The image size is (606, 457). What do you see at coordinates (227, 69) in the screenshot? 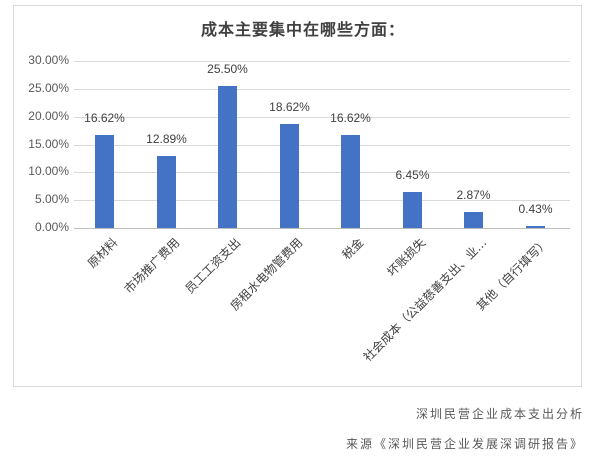
I see `data-label: 25.50%` at bounding box center [227, 69].